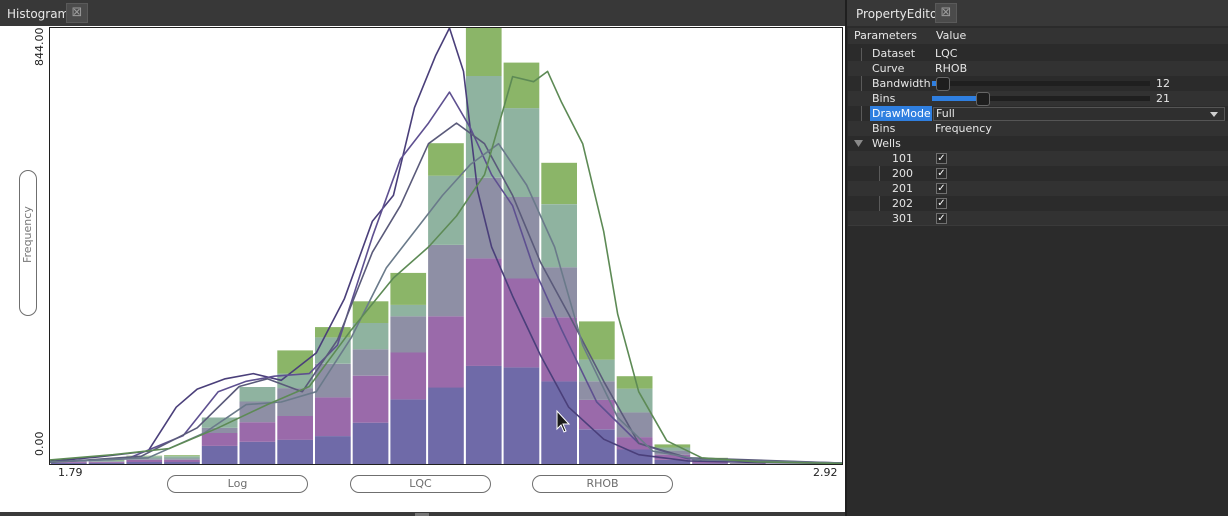 The image size is (1228, 516). What do you see at coordinates (902, 203) in the screenshot?
I see `well-name: 202` at bounding box center [902, 203].